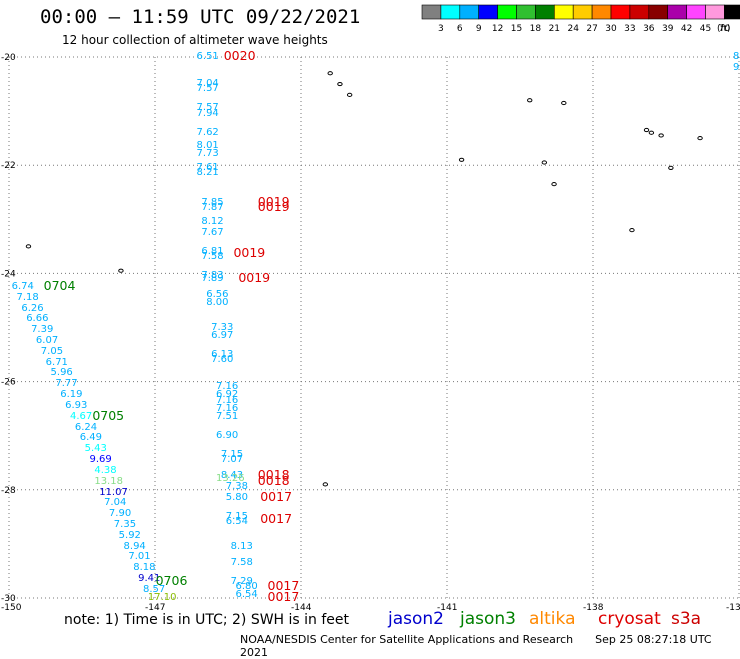 The height and width of the screenshot is (659, 740). I want to click on colorbar: 3 6 9 12 15 18 21 24 27 30 33 36 39 42 45 70(ft), so click(580, 19).